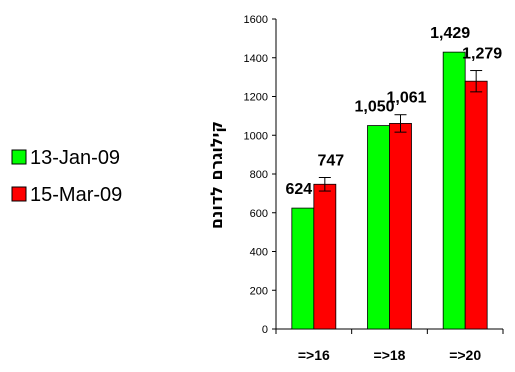 This screenshot has width=515, height=372. Describe the element at coordinates (256, 59) in the screenshot. I see `y-tick-label: 1400` at that location.